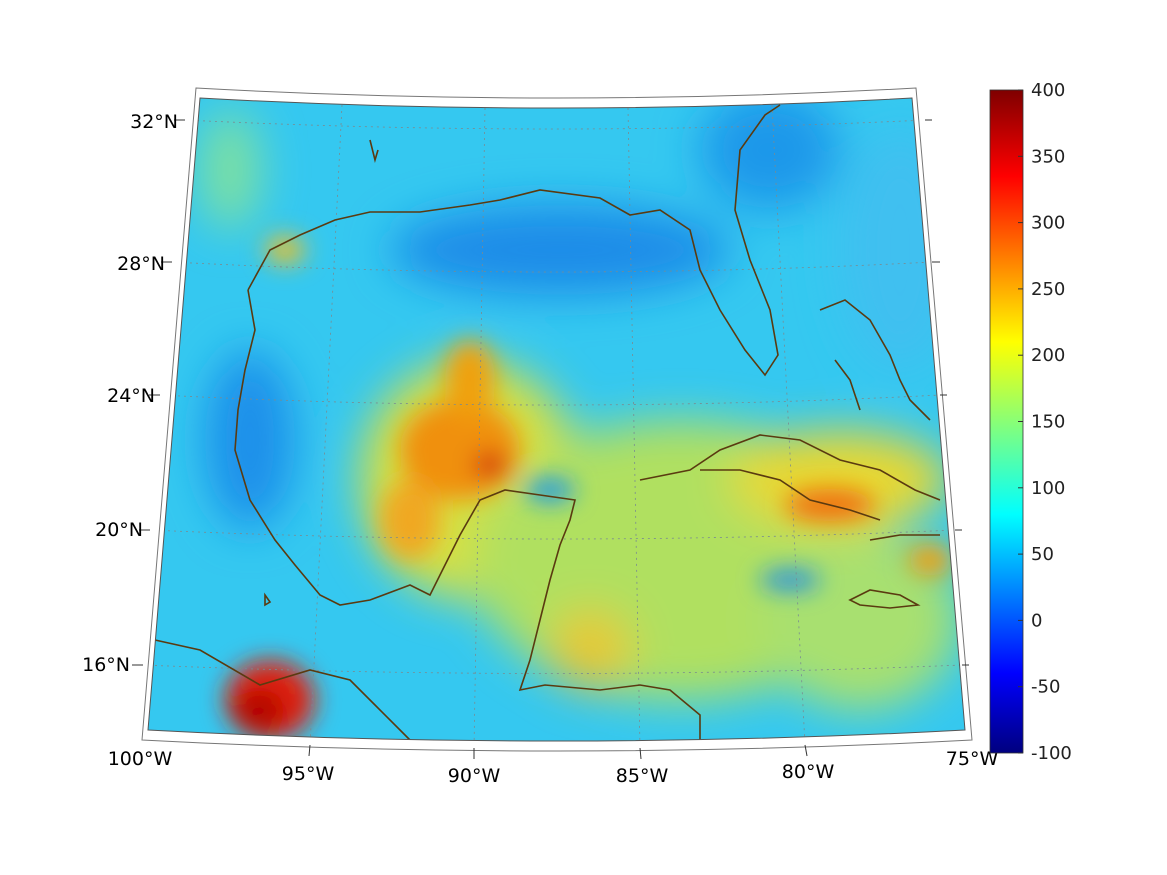  Describe the element at coordinates (474, 776) in the screenshot. I see `lon-label: 90°W` at that location.